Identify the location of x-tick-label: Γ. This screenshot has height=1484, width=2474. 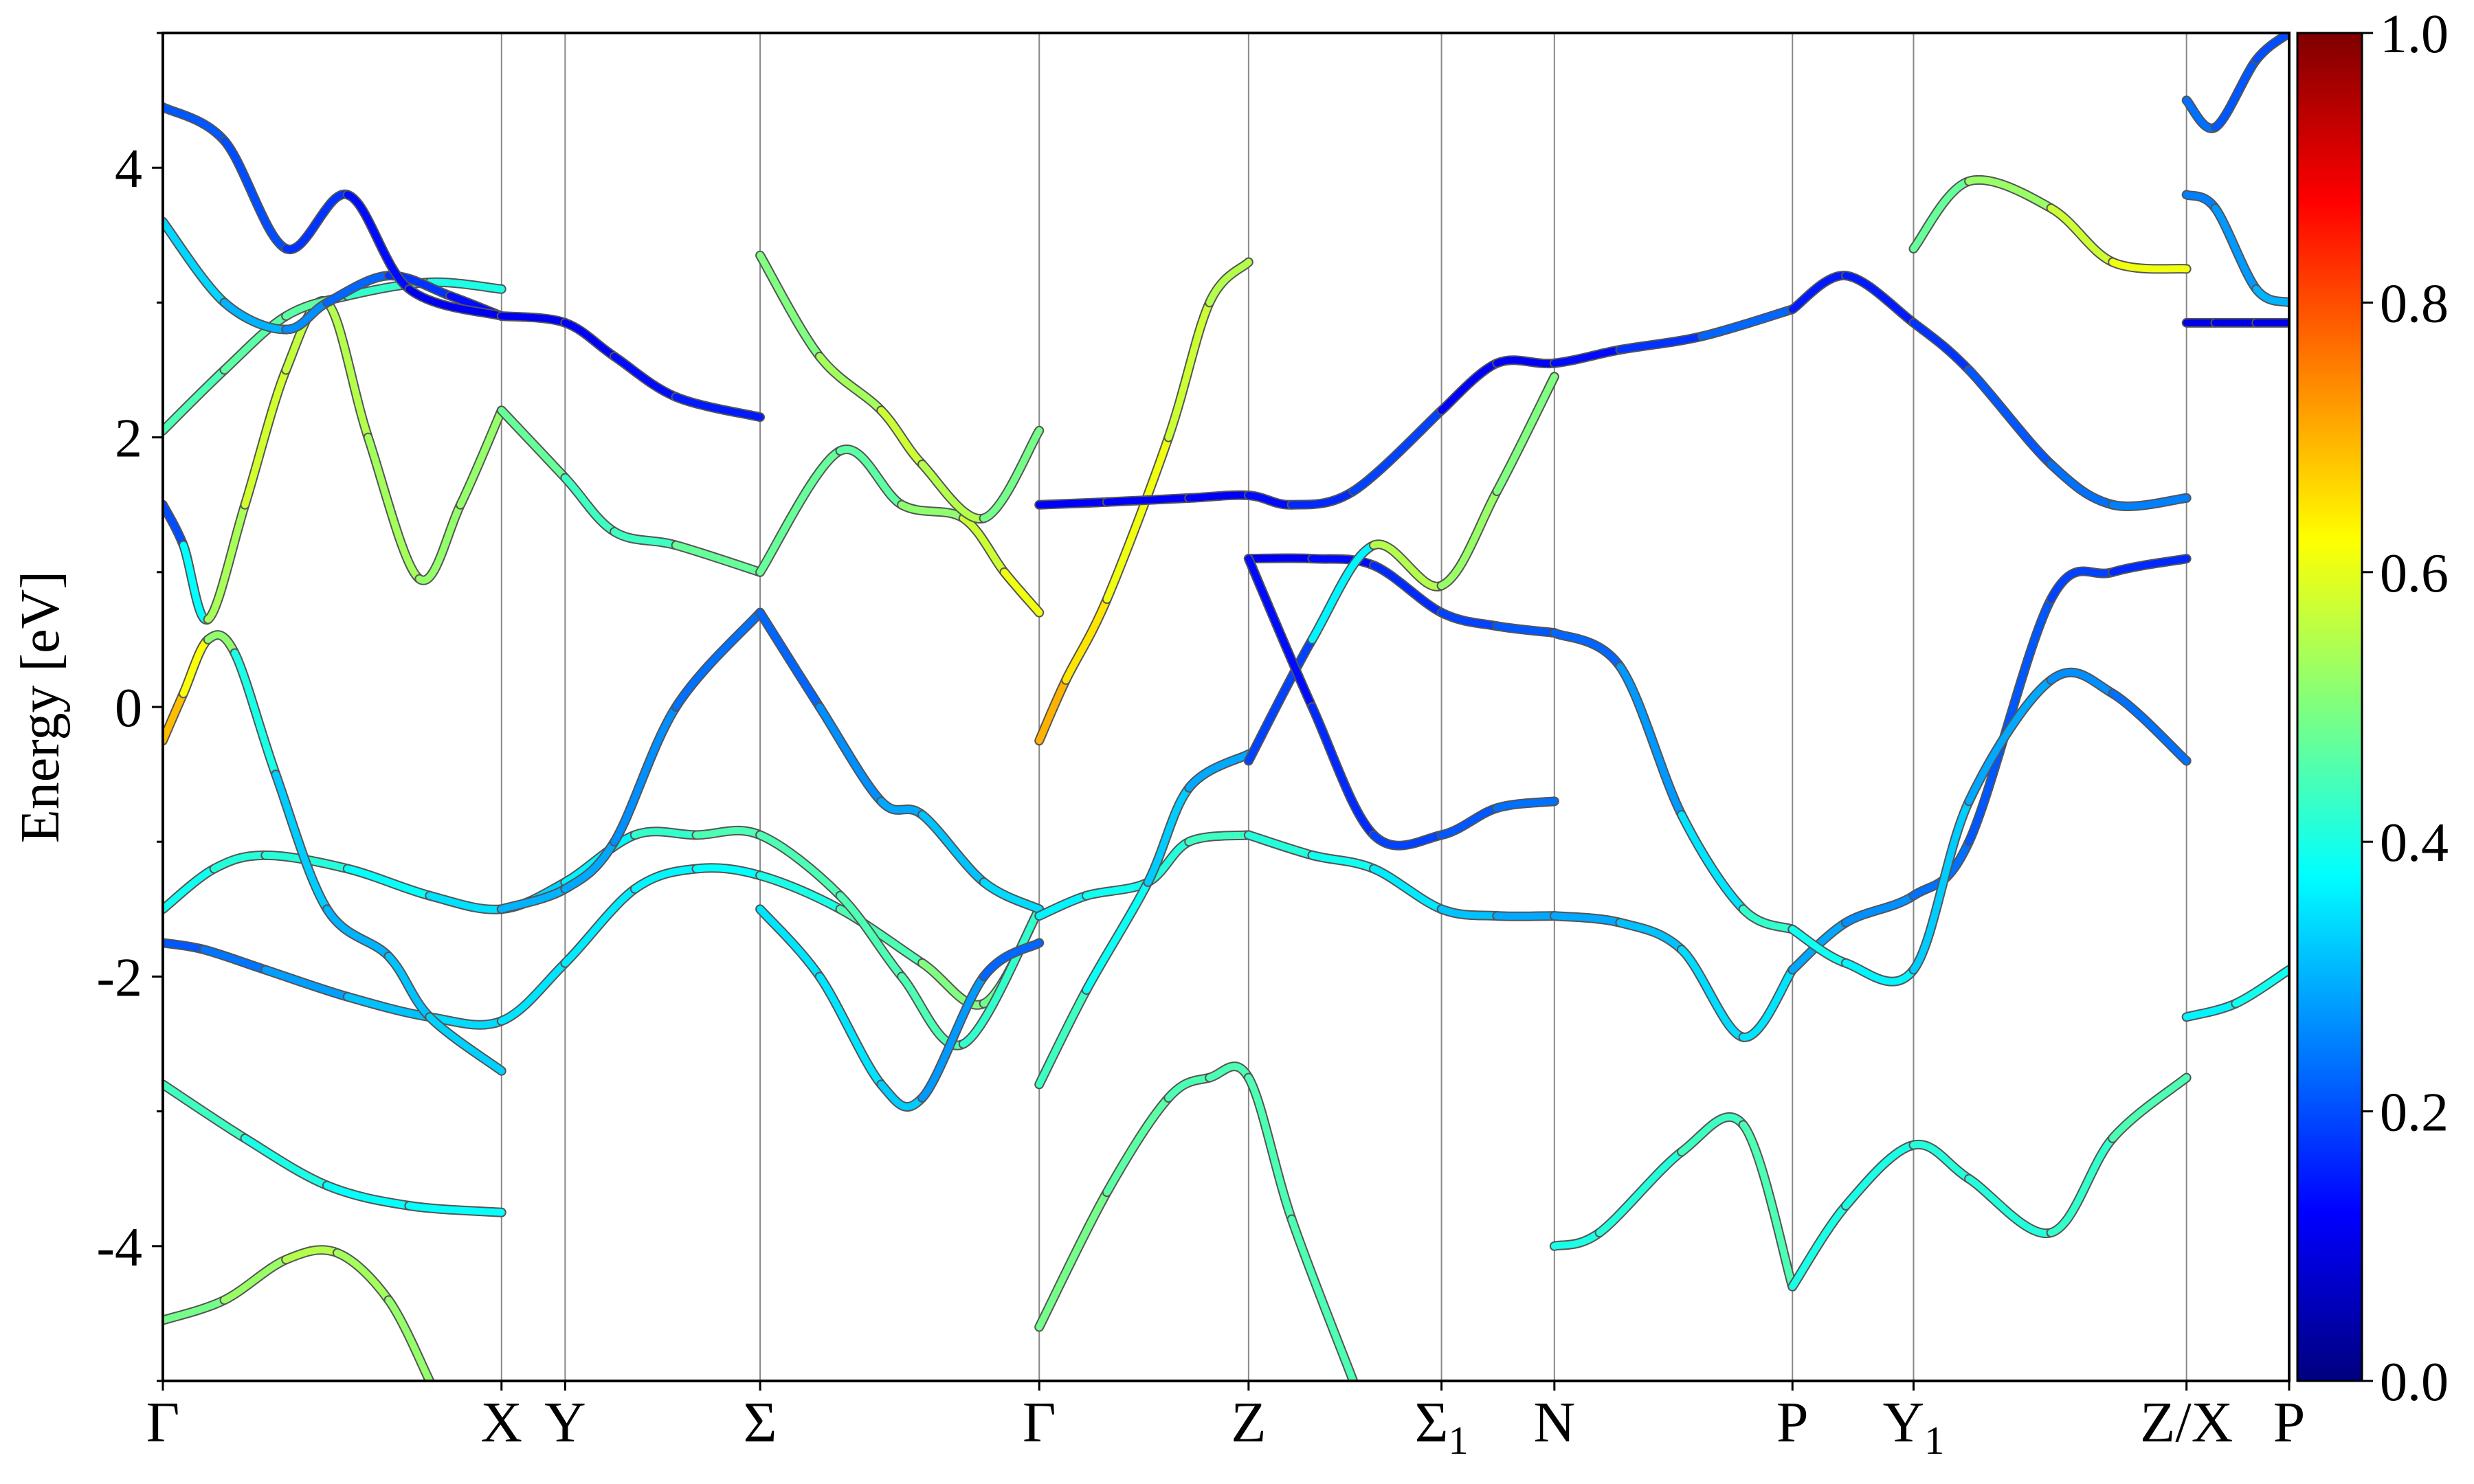
(163, 1422).